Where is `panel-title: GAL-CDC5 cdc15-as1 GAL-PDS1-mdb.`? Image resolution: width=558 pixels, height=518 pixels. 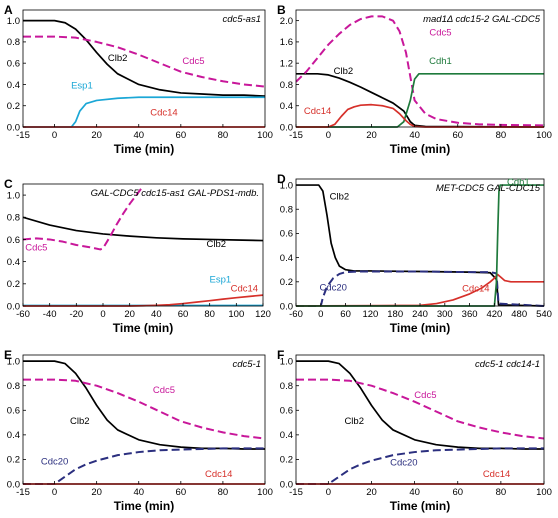 panel-title: GAL-CDC5 cdc15-as1 GAL-PDS1-mdb. is located at coordinates (175, 193).